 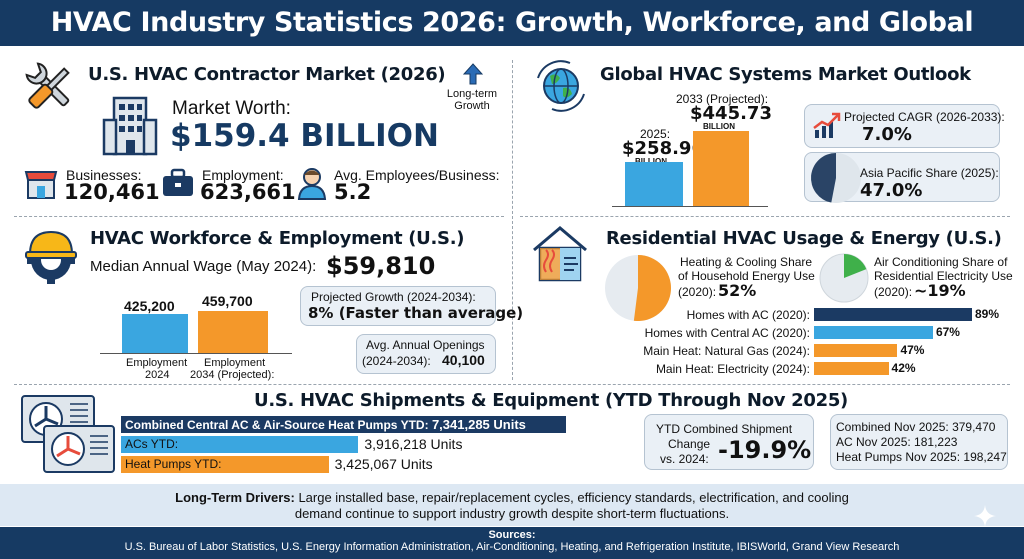 I want to click on emp-2034-label2: 2034 (Projected):, so click(x=232, y=375).